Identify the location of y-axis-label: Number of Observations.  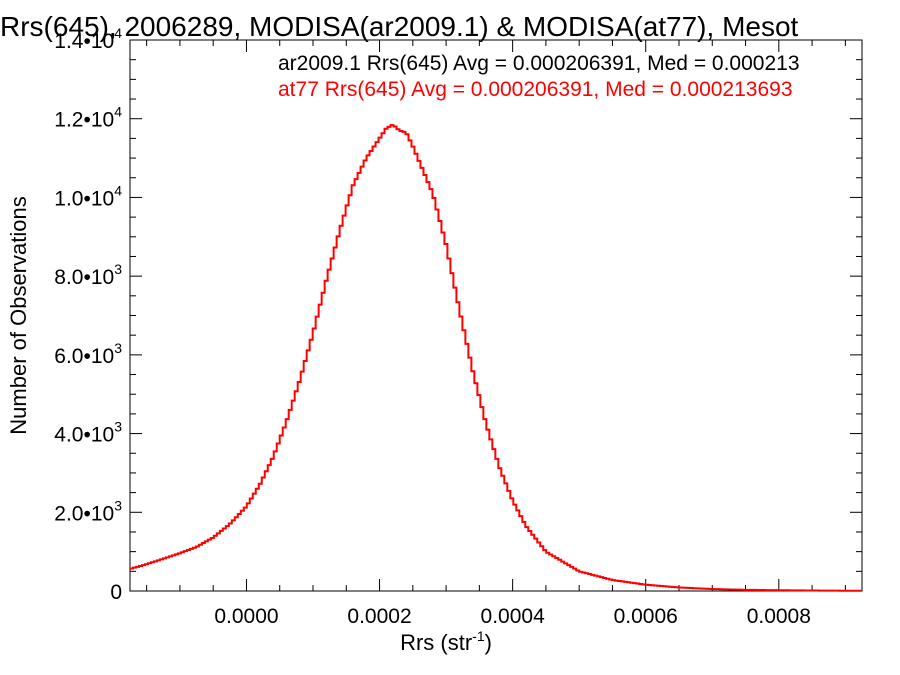
(18, 315).